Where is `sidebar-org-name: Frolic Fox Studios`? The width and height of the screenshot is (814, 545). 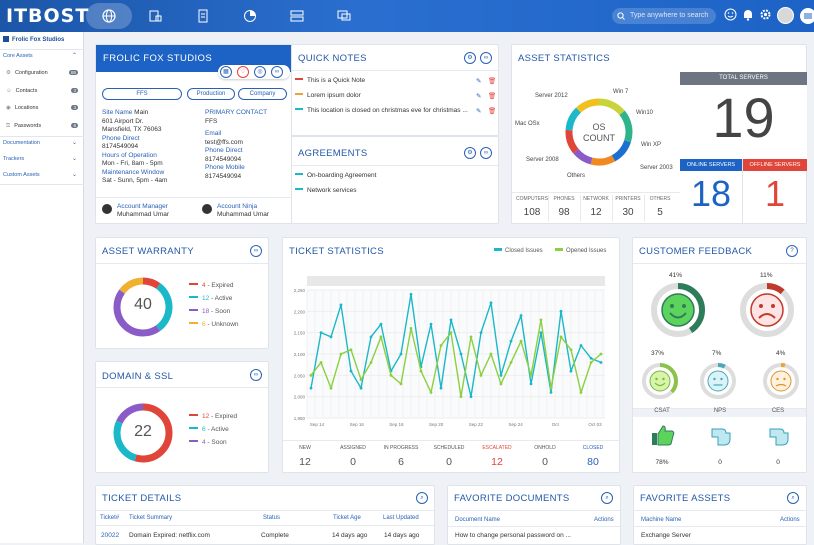
sidebar-org-name: Frolic Fox Studios is located at coordinates (33, 39).